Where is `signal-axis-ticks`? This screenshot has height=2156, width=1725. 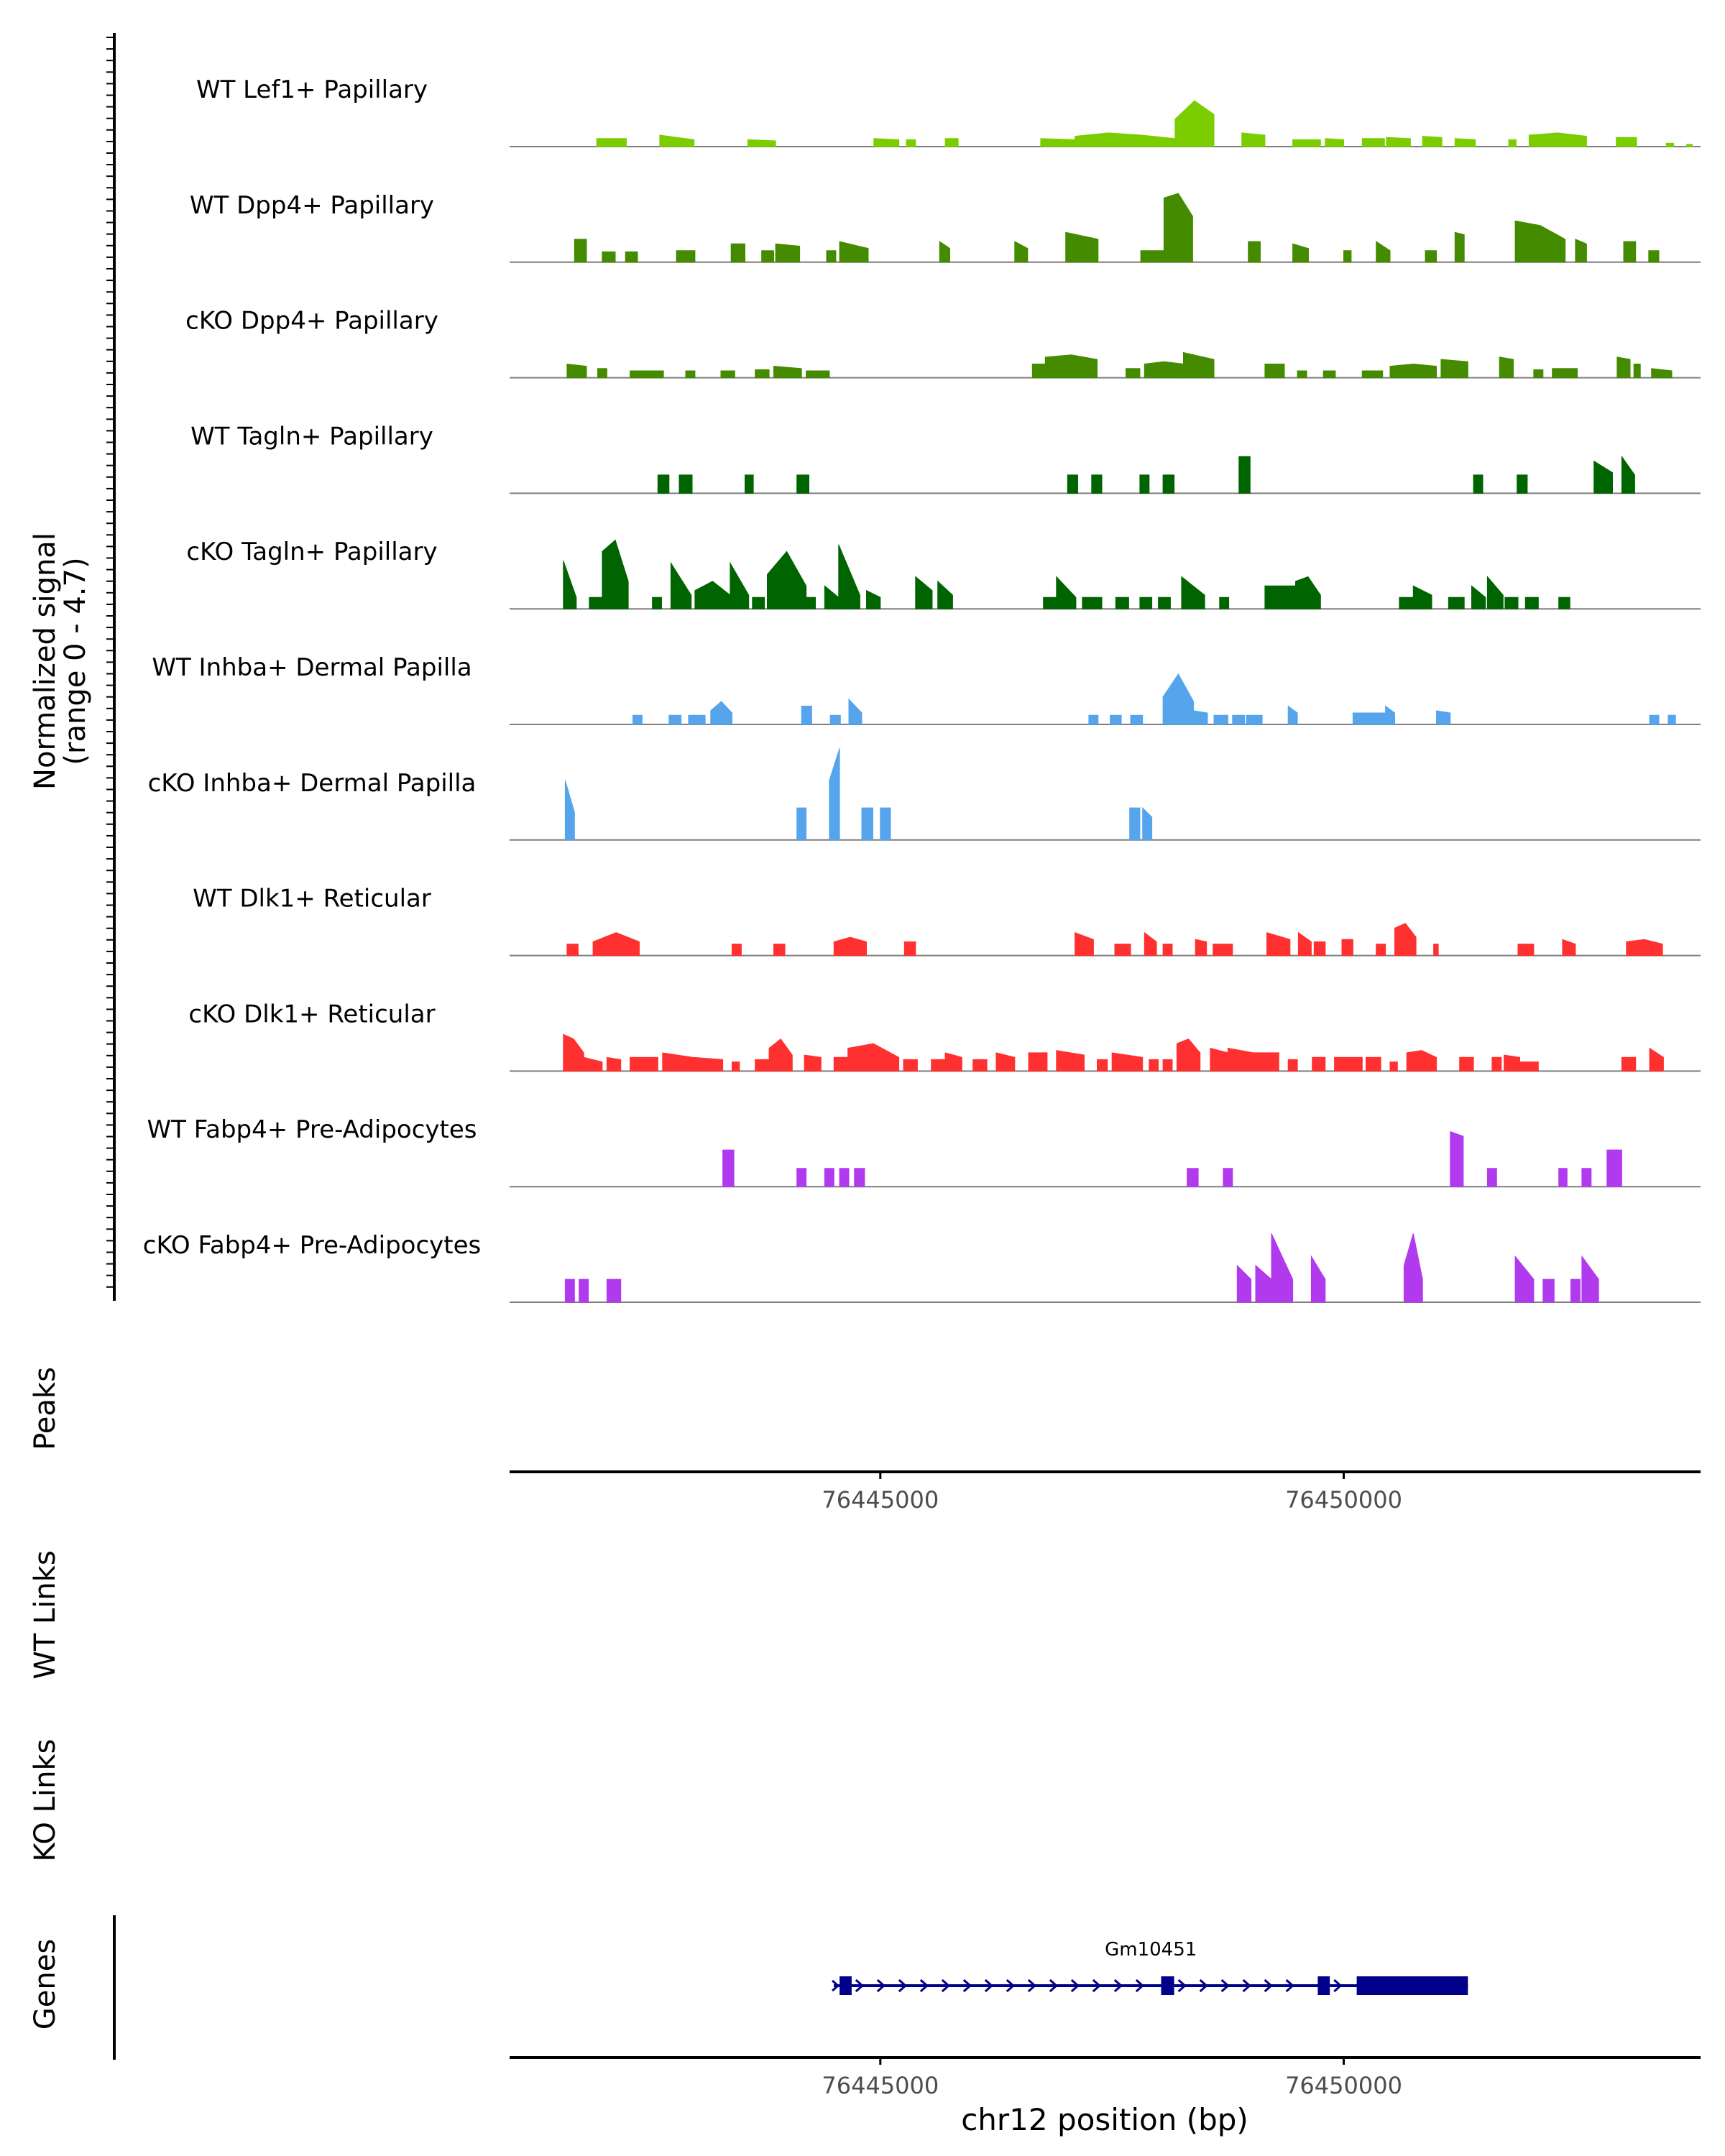
signal-axis-ticks is located at coordinates (110, 663).